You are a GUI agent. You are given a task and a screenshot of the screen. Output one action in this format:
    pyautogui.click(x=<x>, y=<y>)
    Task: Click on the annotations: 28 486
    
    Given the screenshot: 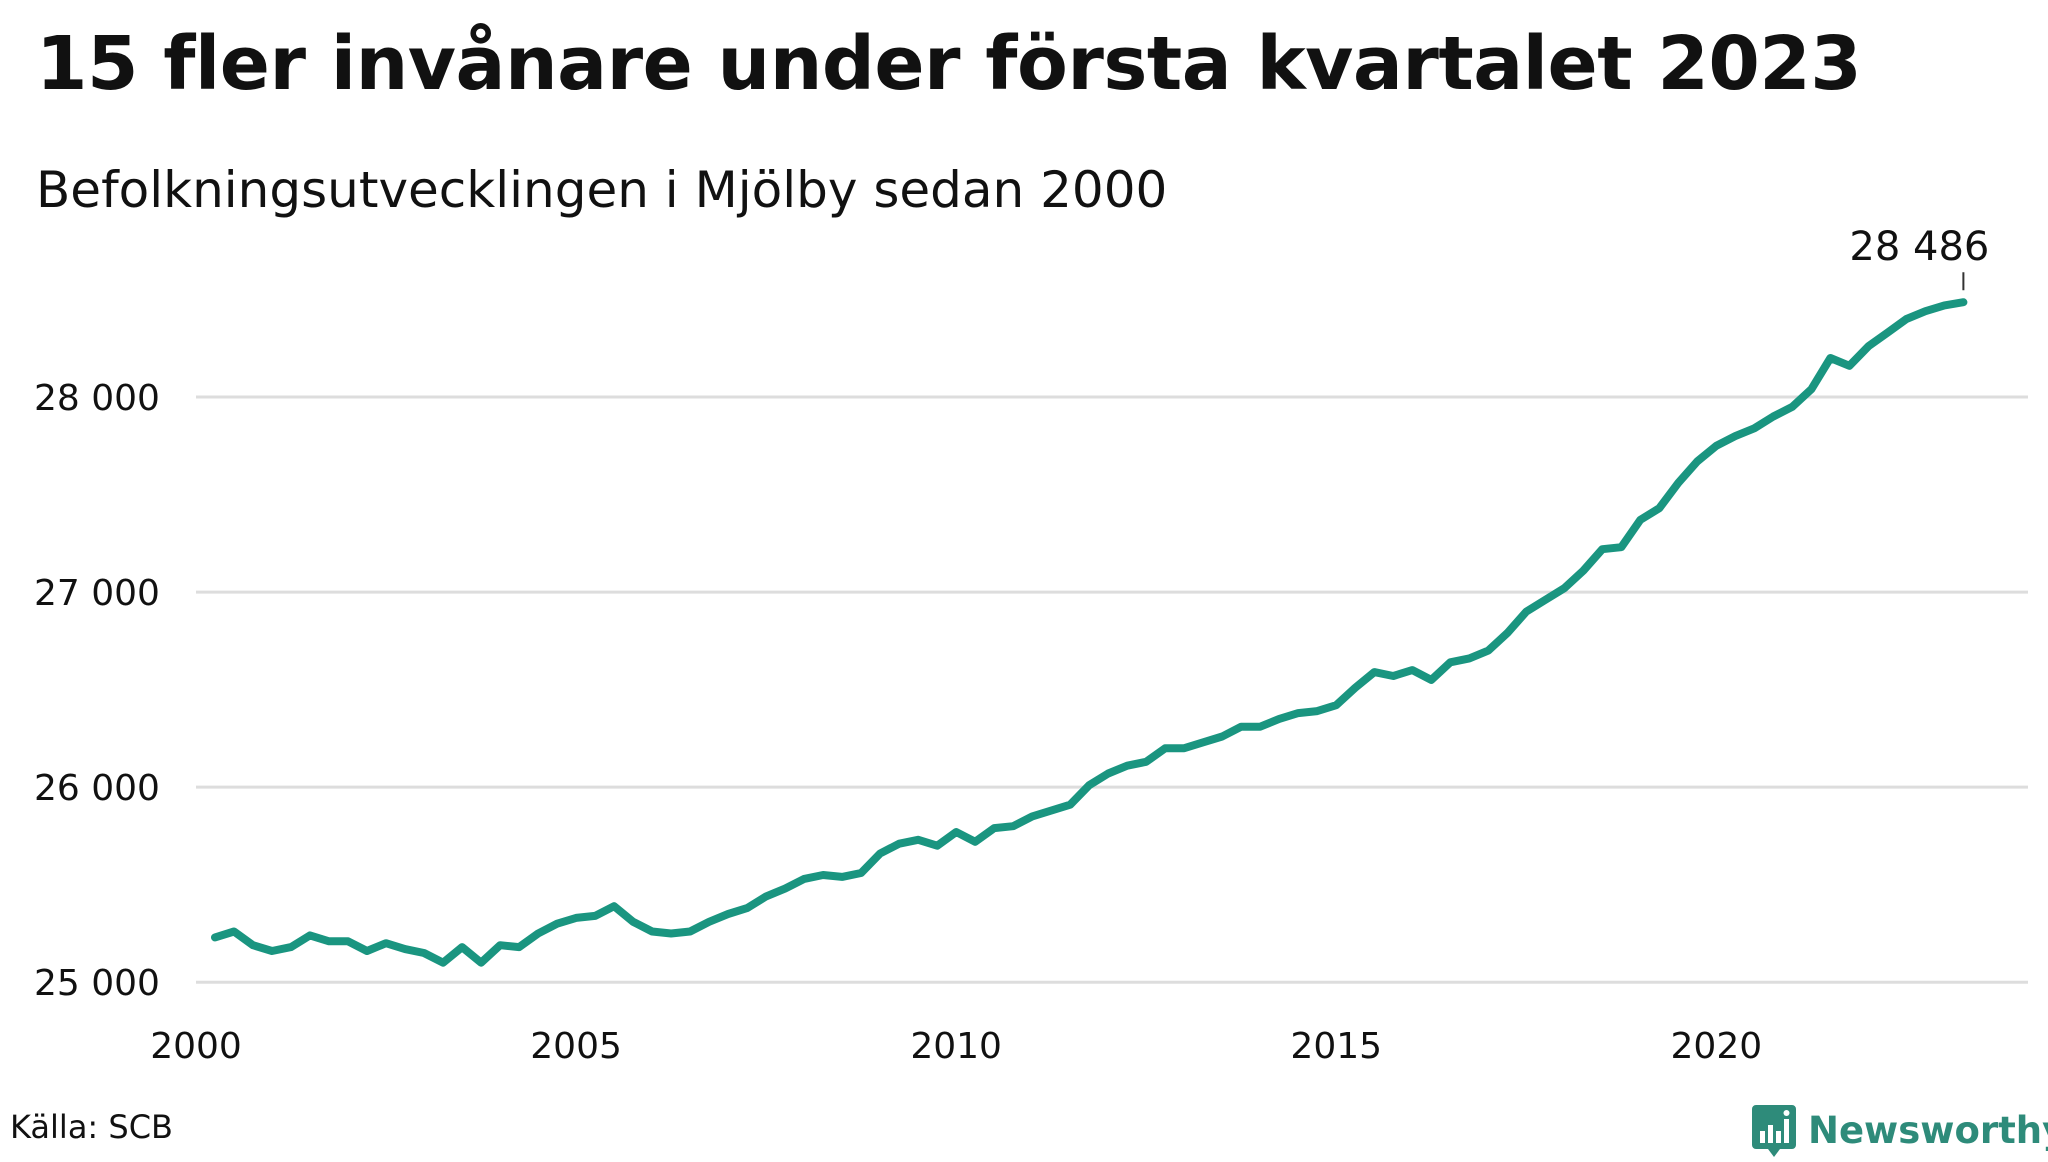 What is the action you would take?
    pyautogui.click(x=1919, y=257)
    